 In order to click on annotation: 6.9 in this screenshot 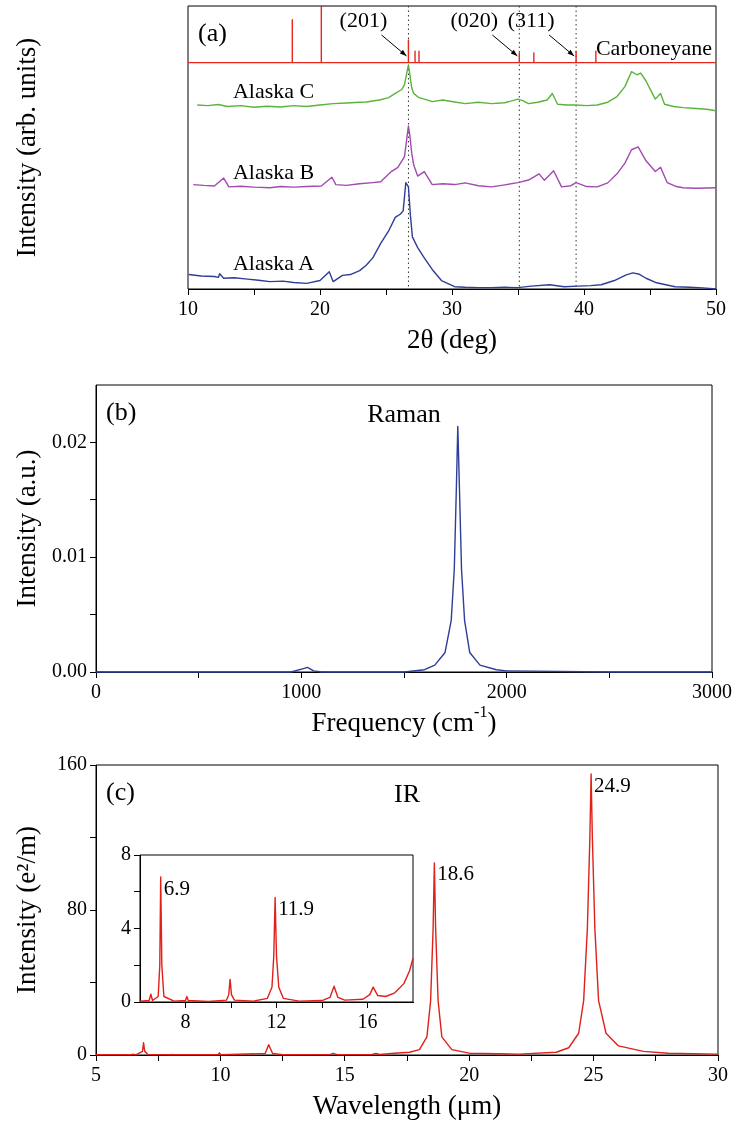, I will do `click(176, 887)`.